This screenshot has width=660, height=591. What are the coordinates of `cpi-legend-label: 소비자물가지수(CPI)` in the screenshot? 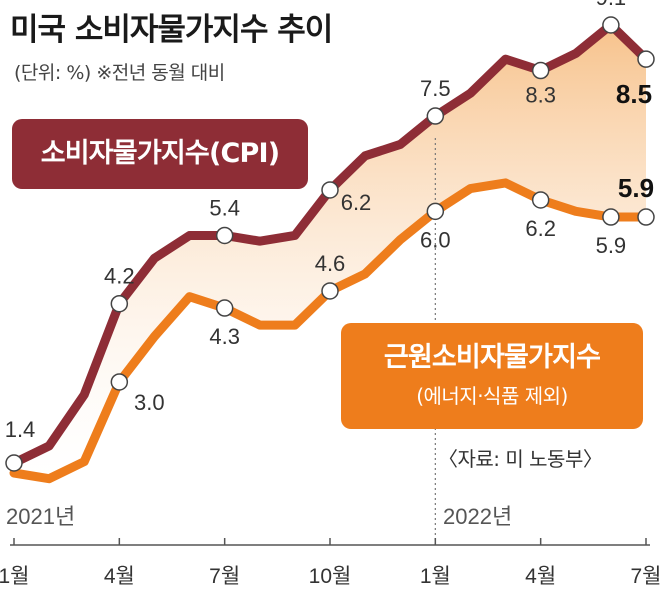 It's located at (160, 153).